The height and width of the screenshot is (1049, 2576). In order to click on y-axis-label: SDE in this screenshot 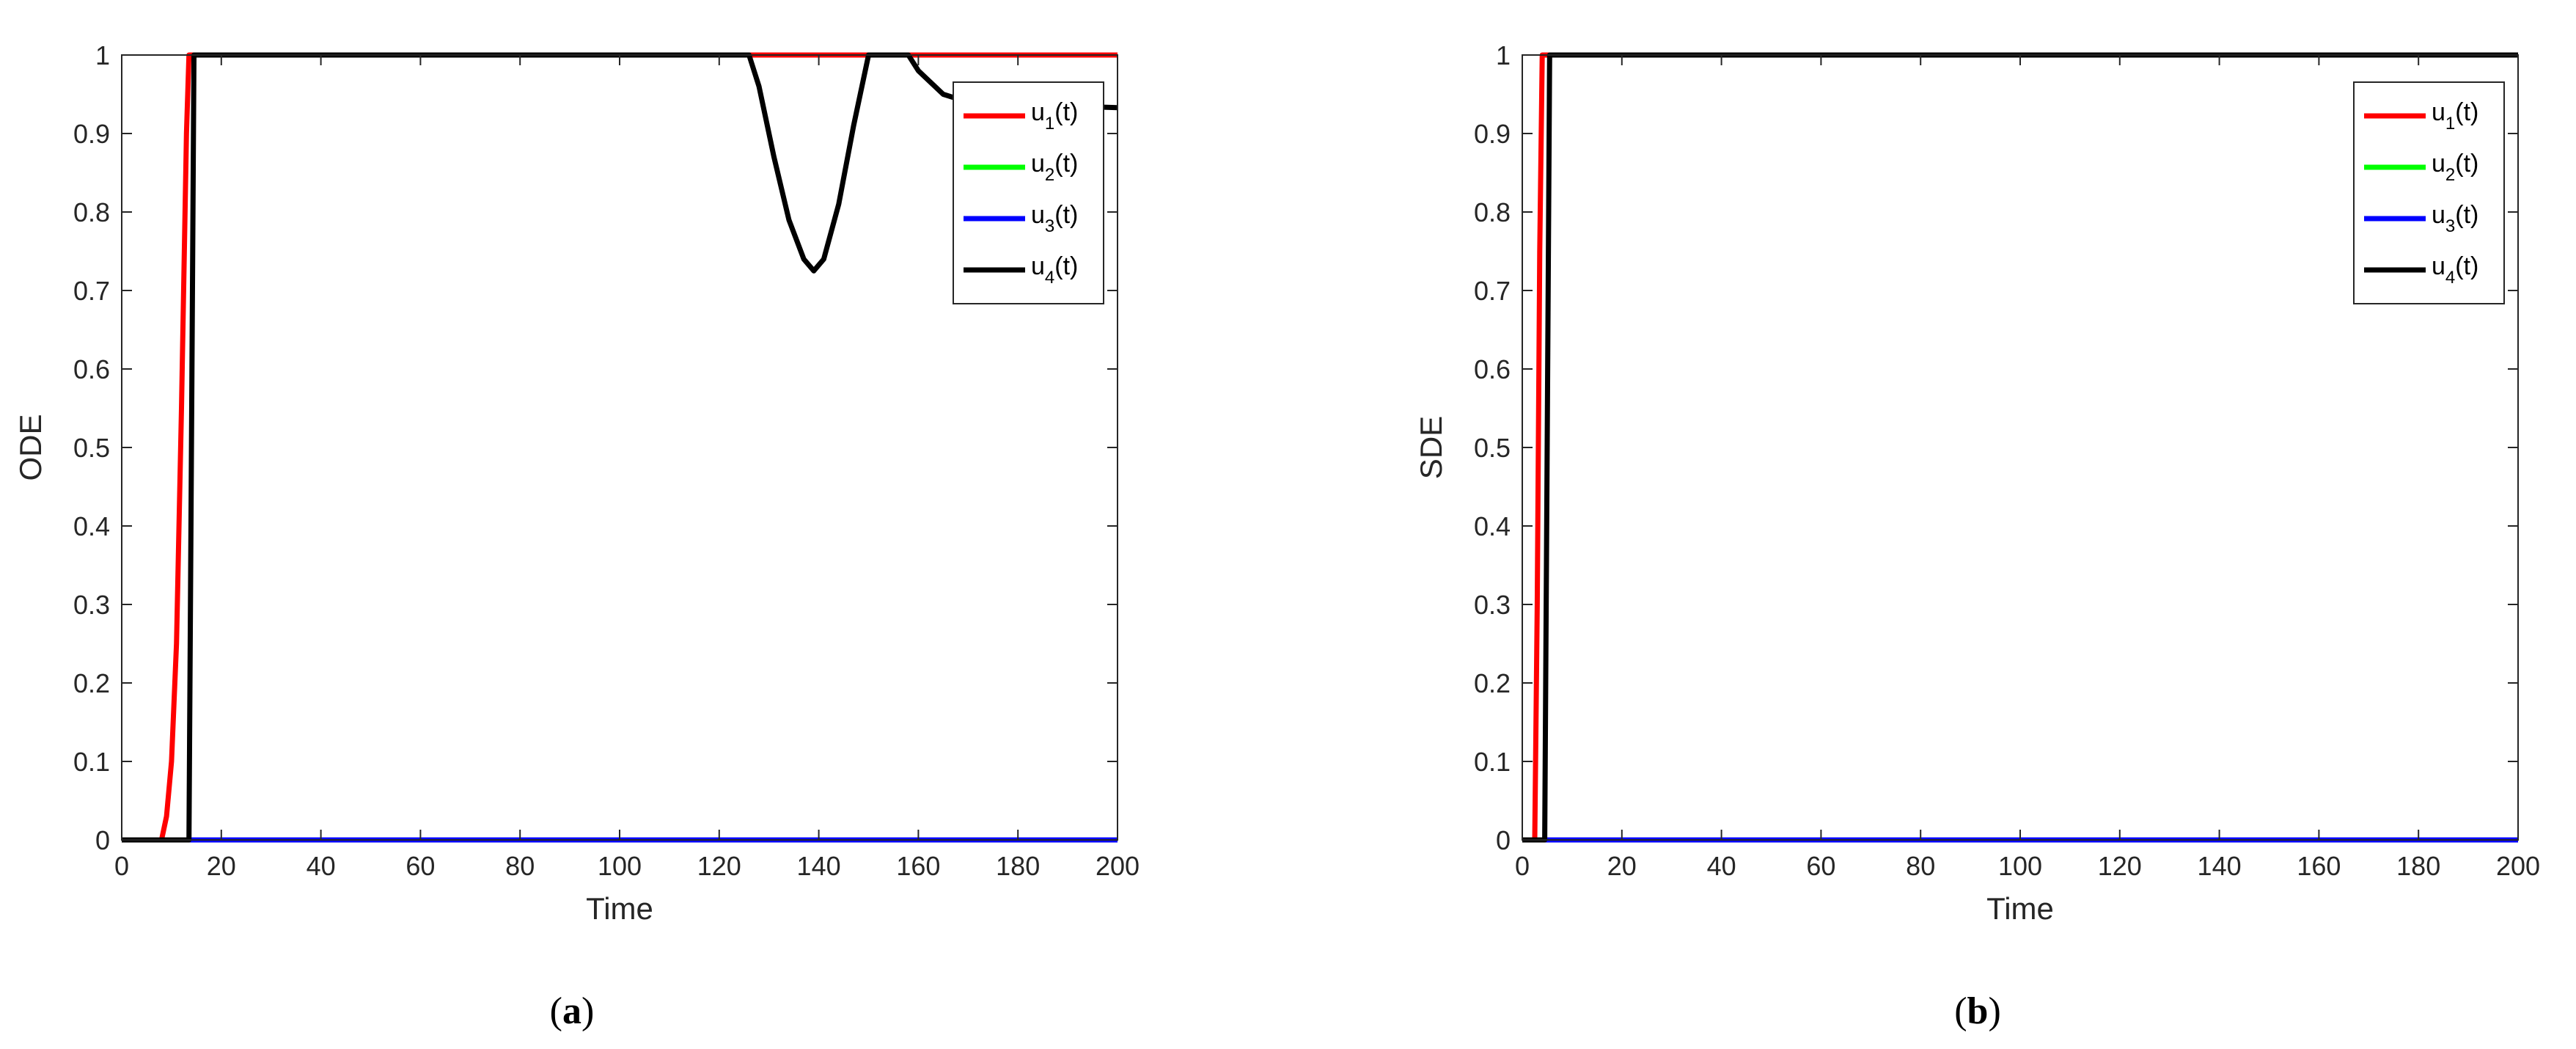, I will do `click(1431, 447)`.